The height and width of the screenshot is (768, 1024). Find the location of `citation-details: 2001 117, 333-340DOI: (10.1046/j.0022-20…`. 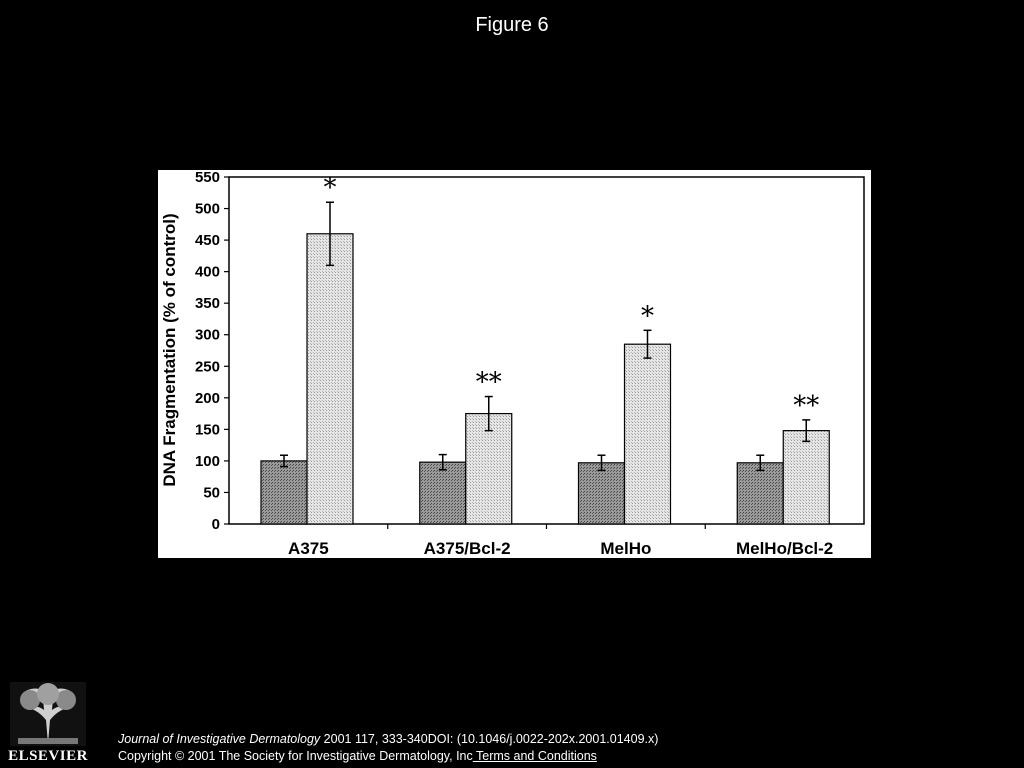

citation-details: 2001 117, 333-340DOI: (10.1046/j.0022-20… is located at coordinates (489, 739).